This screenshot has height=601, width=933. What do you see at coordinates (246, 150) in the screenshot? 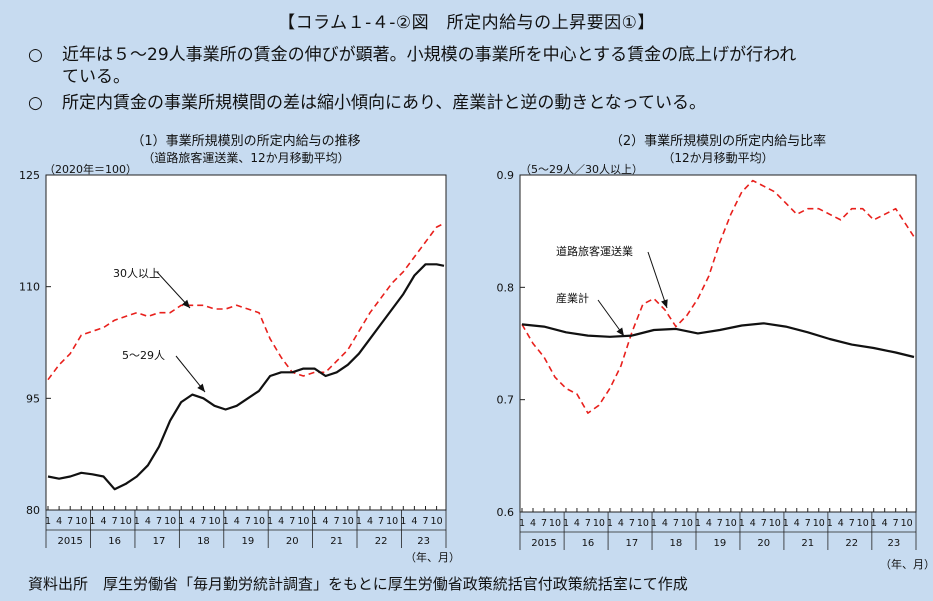
I see `chart-1-title-block: （1）事業所規模別の所定内給与の推移 （道路旅客運送業、12か月移動平均）` at bounding box center [246, 150].